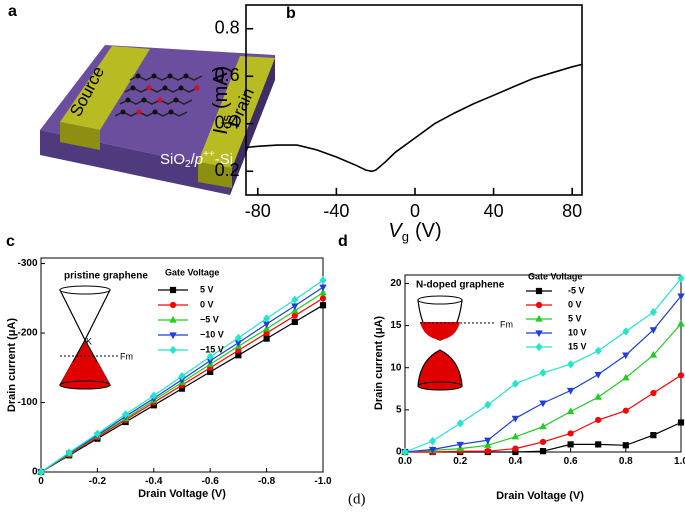  I want to click on drain-electrode, so click(236, 112).